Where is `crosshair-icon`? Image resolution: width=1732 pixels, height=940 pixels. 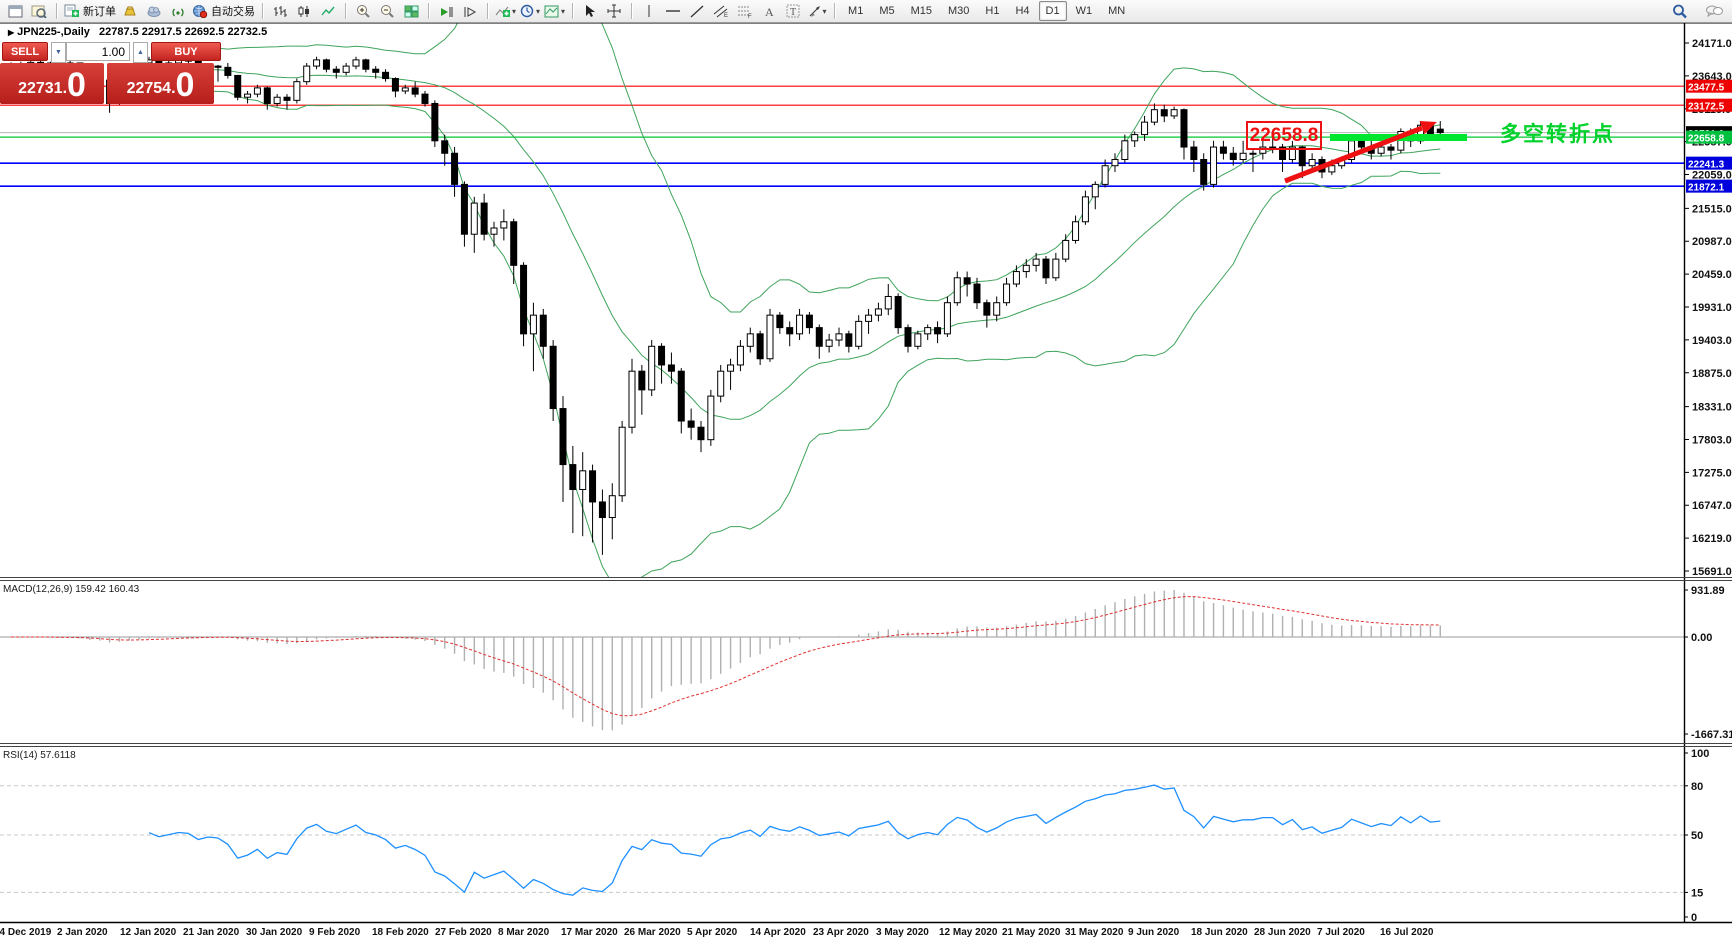
crosshair-icon is located at coordinates (614, 11).